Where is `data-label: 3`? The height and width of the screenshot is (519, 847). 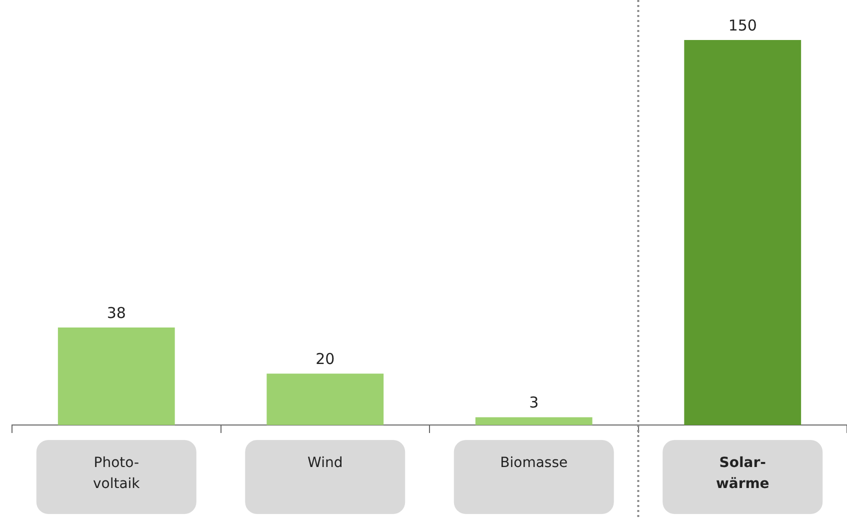
data-label: 3 is located at coordinates (534, 403).